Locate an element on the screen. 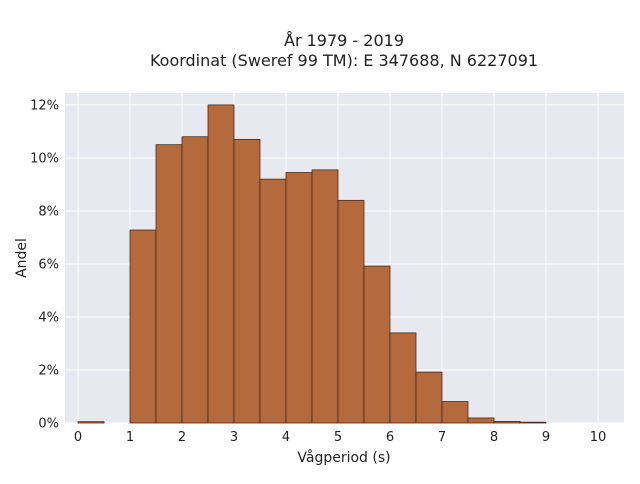 This screenshot has height=484, width=640. y-tick-label: 4% is located at coordinates (48, 317).